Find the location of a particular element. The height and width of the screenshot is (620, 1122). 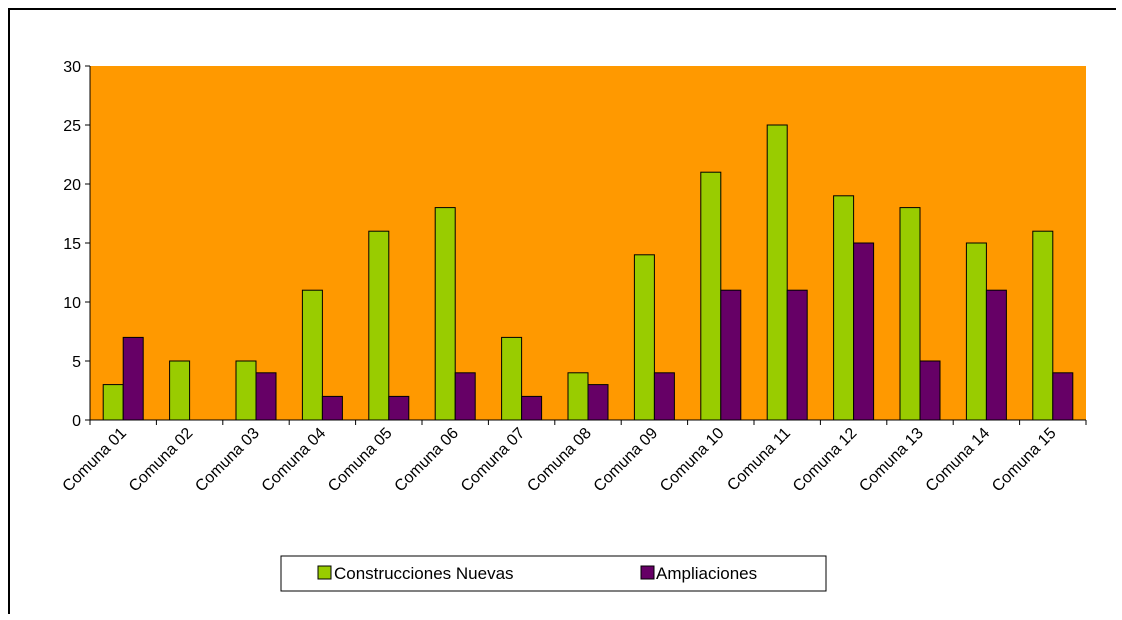

x-tick-label: Comuna 03 is located at coordinates (227, 460).